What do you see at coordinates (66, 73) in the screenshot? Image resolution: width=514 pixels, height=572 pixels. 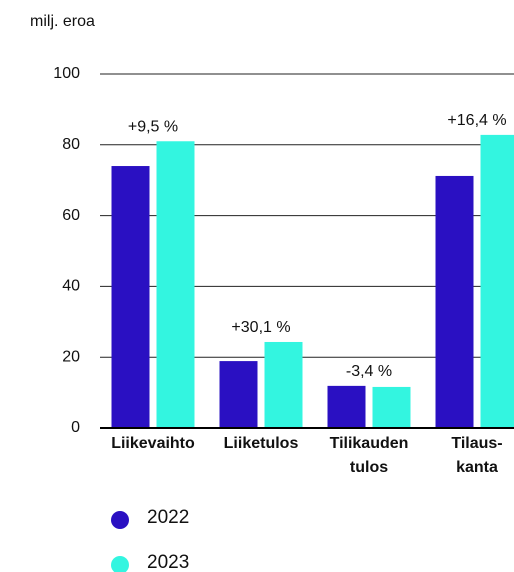 I see `y-tick-label: 100` at bounding box center [66, 73].